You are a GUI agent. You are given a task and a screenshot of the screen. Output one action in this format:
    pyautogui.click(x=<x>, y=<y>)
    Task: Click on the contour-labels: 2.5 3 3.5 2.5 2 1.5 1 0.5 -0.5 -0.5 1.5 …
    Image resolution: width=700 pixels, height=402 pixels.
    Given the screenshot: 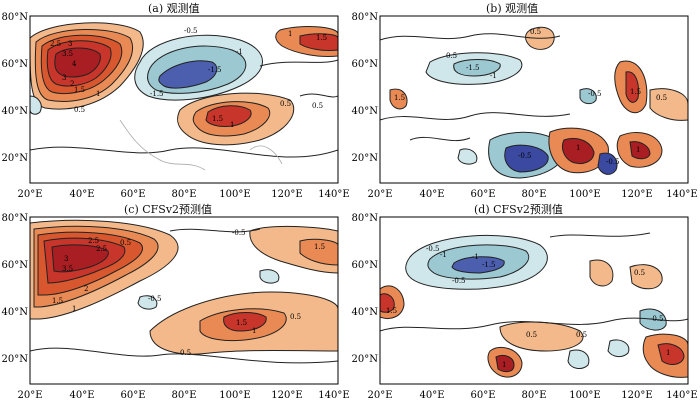 What is the action you would take?
    pyautogui.click(x=188, y=293)
    